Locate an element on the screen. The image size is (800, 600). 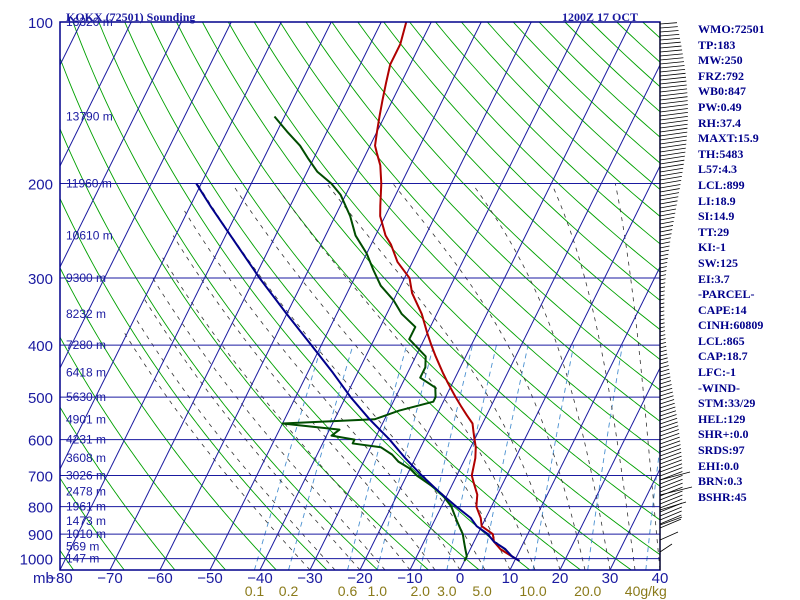
index-item: CINH:60809 is located at coordinates (731, 325).